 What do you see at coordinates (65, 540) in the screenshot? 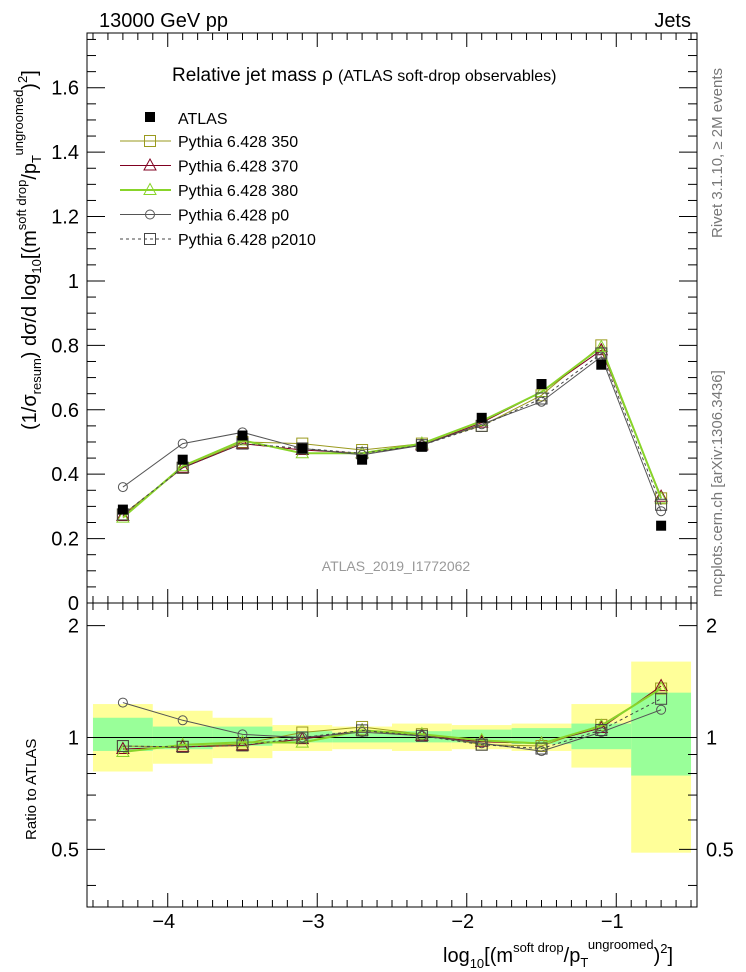
I see `y-tick-label: 0.2` at bounding box center [65, 540].